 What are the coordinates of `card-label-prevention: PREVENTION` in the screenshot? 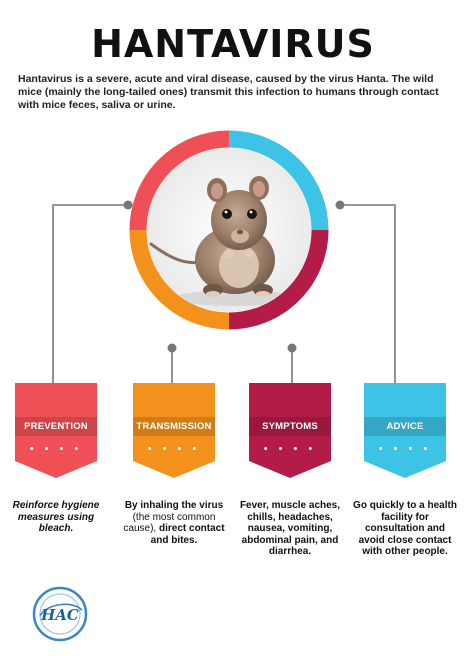 It's located at (56, 426).